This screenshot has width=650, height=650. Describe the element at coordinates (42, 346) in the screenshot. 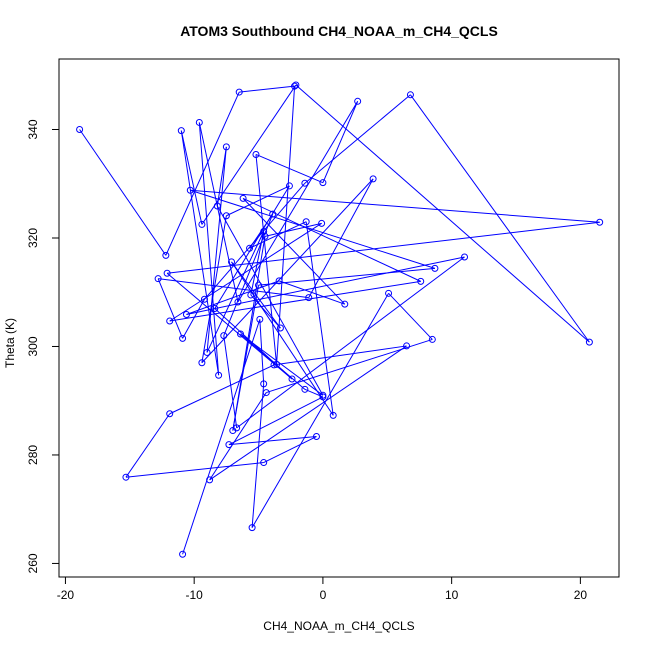

I see `y-axis: 260 280 300 320 340` at that location.